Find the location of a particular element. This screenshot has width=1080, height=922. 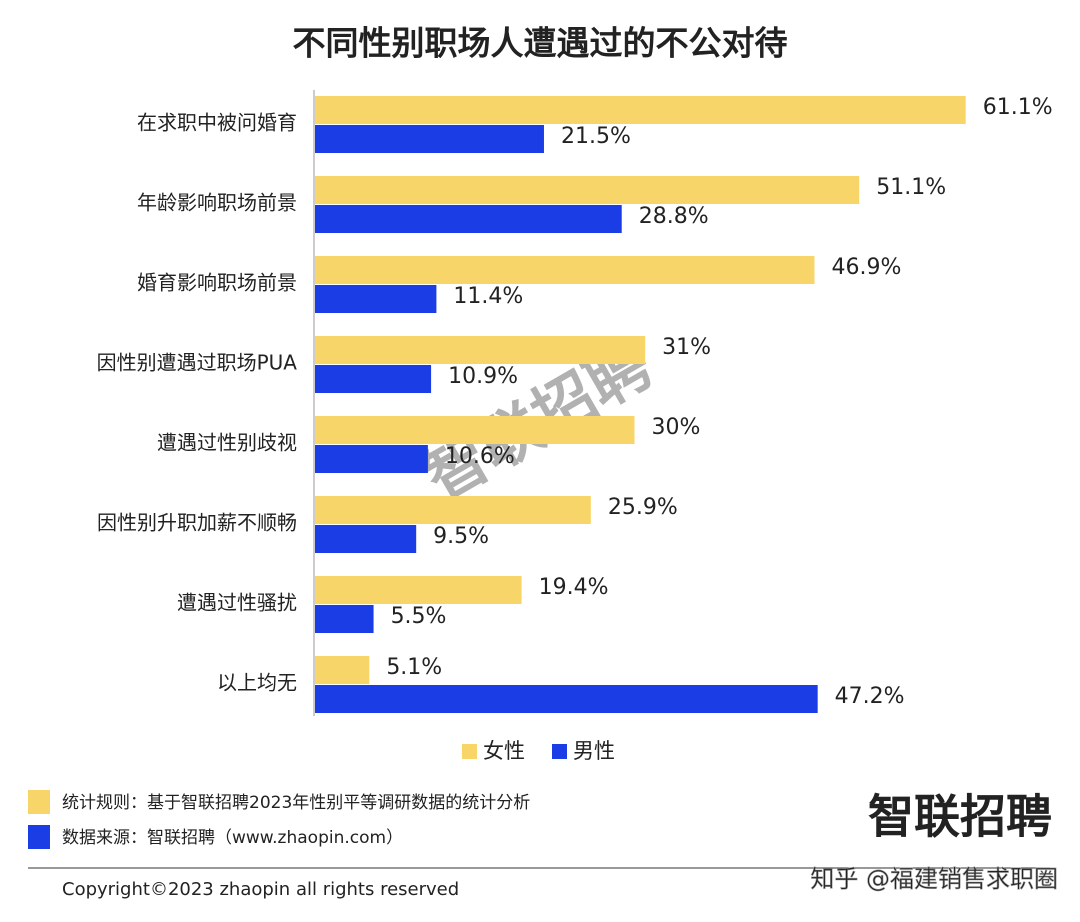

value-label: 30% is located at coordinates (676, 427).